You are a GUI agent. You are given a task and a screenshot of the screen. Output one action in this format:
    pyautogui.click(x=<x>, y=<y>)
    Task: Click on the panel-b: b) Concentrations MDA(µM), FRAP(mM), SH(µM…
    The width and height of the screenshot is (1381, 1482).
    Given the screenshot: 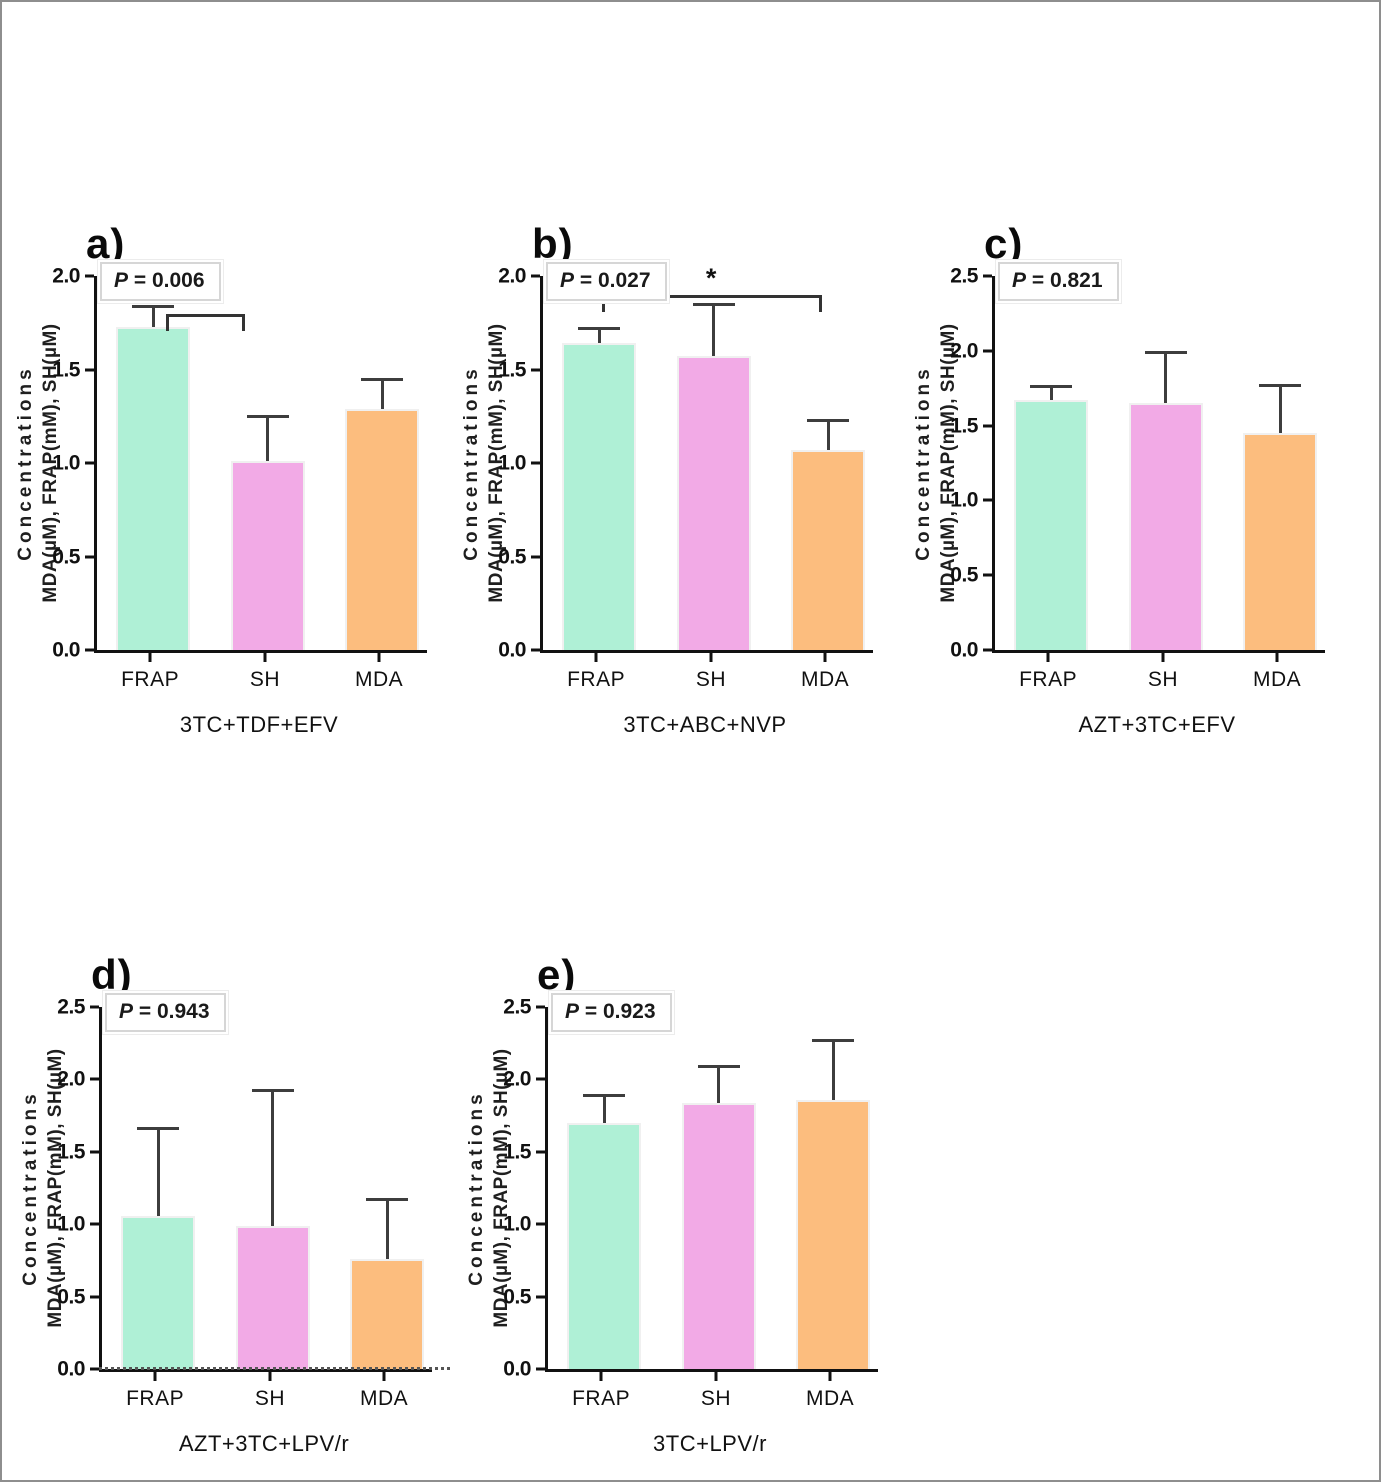 What is the action you would take?
    pyautogui.click(x=674, y=524)
    